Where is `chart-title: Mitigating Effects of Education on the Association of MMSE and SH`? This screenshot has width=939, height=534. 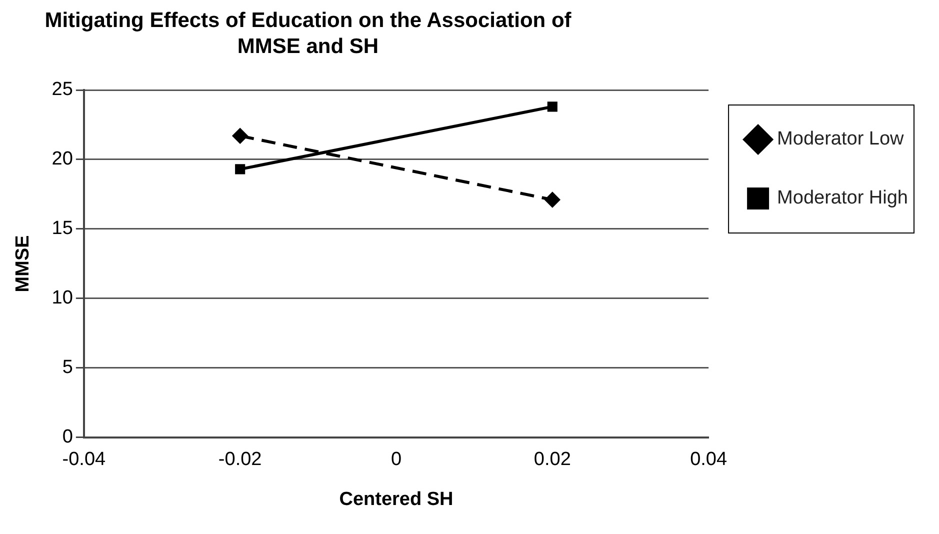 chart-title: Mitigating Effects of Education on the Association of MMSE and SH is located at coordinates (308, 34).